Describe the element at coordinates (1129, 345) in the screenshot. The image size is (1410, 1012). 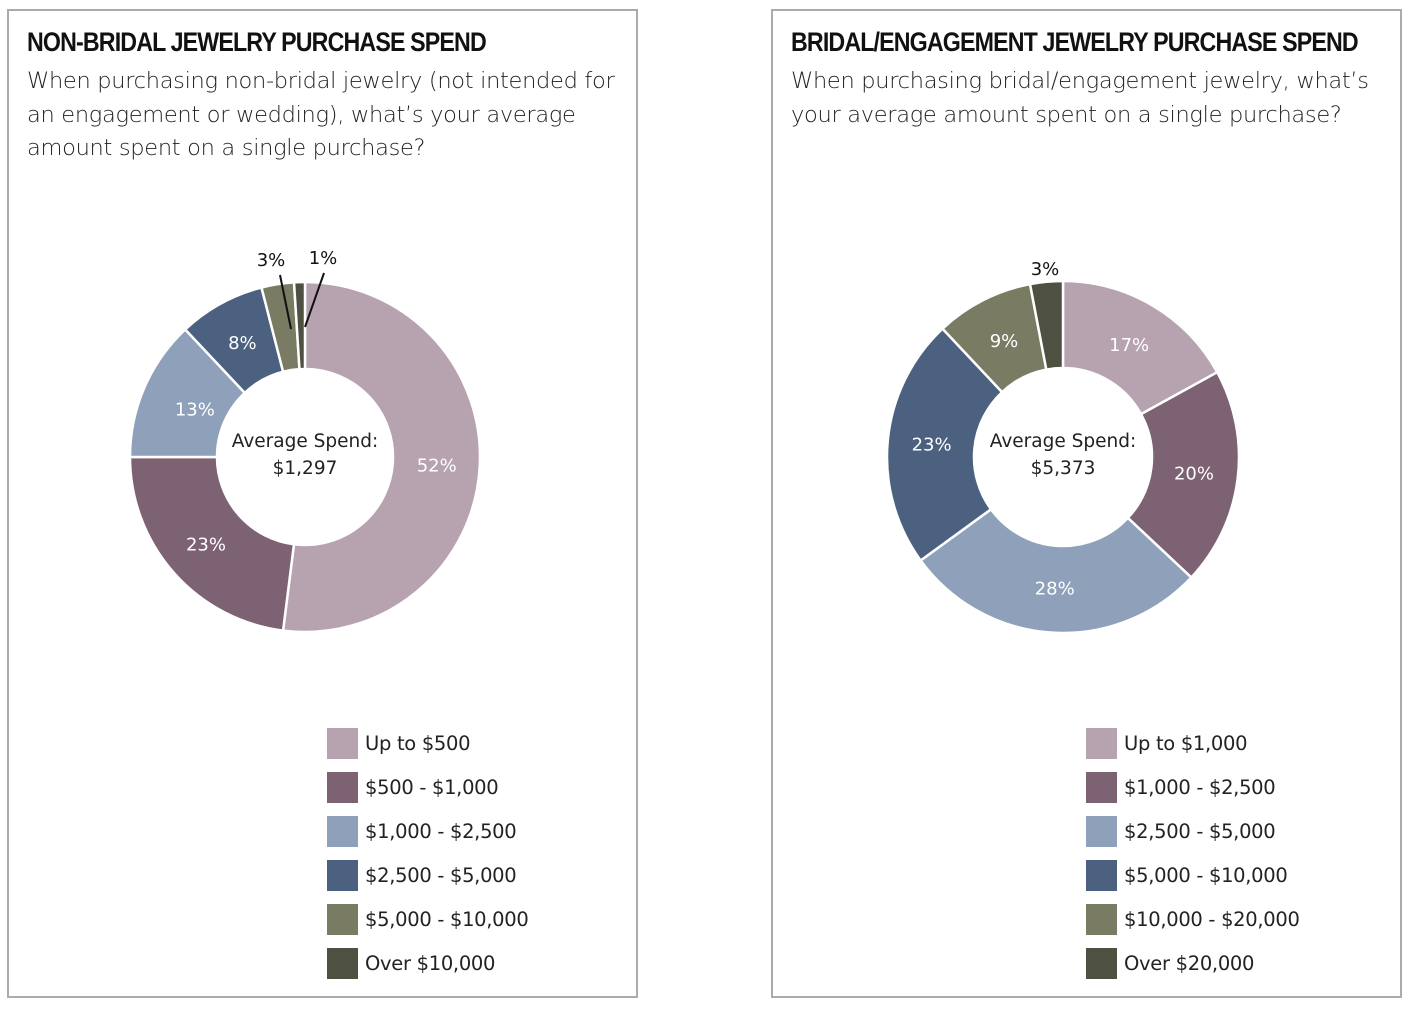
I see `segment-label: 17%` at that location.